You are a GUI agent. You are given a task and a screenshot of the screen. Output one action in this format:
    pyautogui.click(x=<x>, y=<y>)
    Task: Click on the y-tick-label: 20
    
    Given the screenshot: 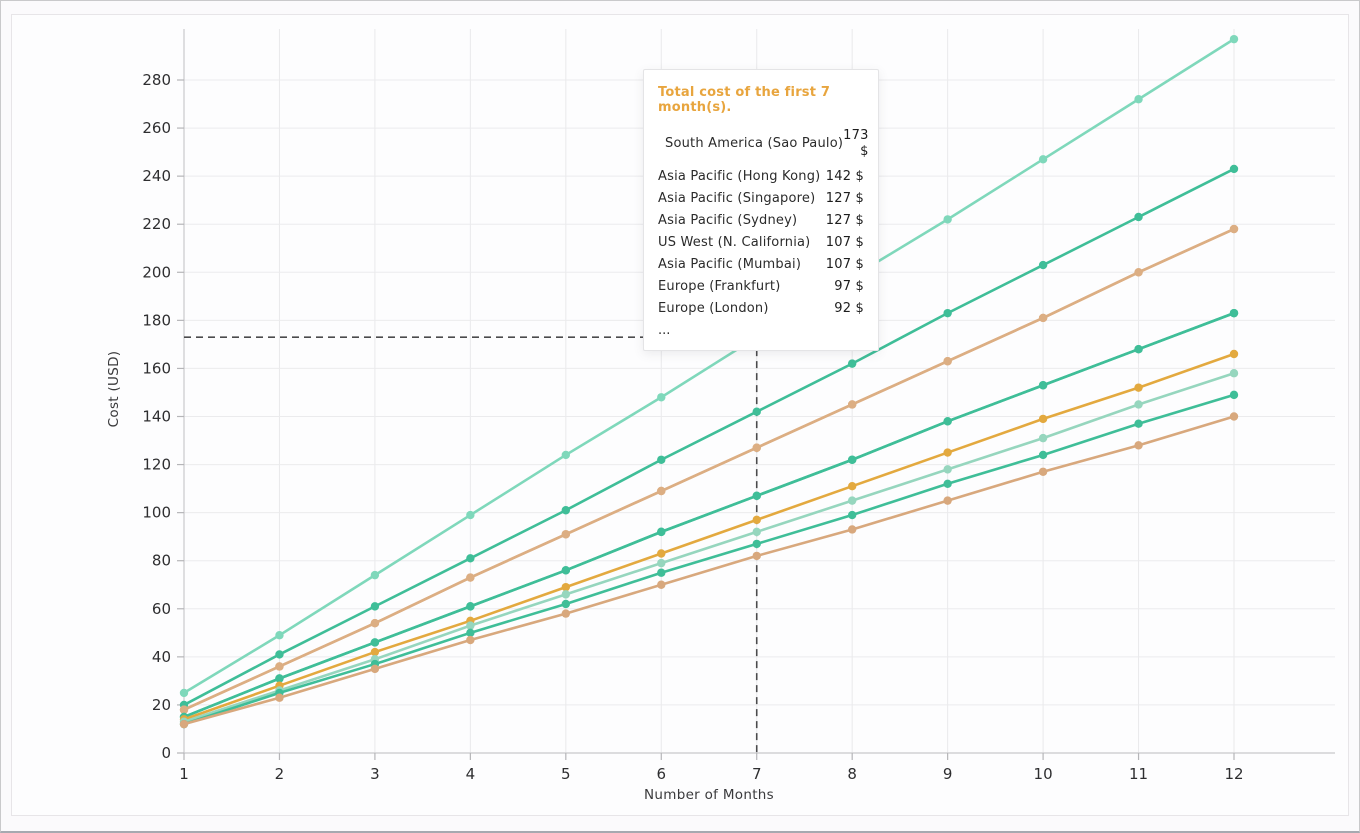 What is the action you would take?
    pyautogui.click(x=161, y=705)
    